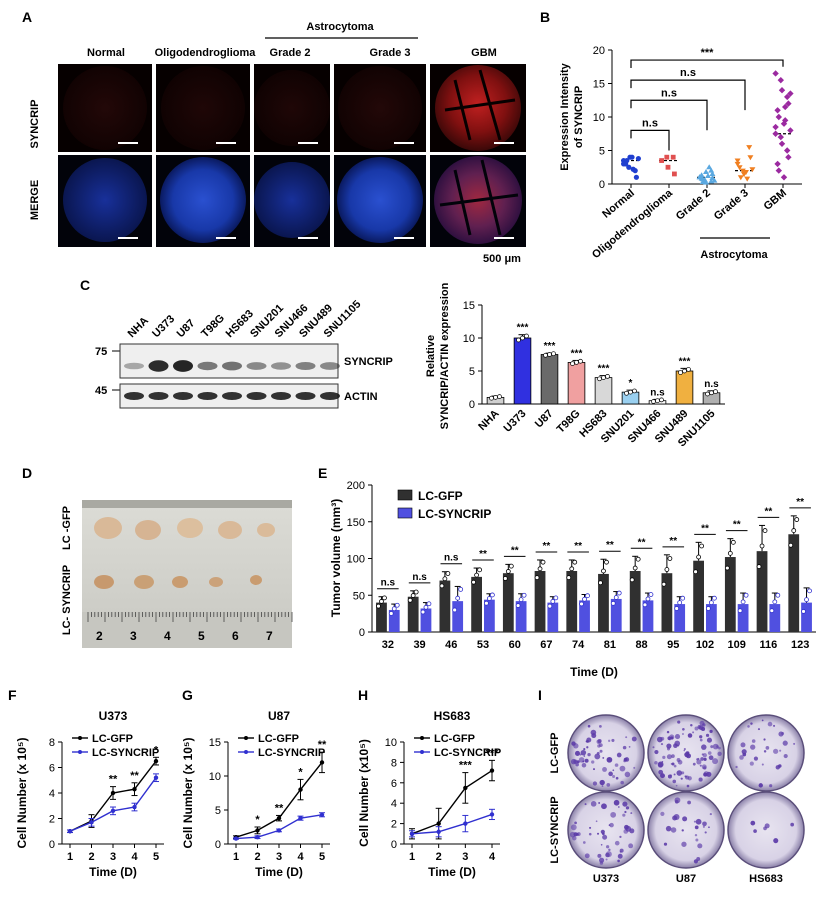 Image resolution: width=824 pixels, height=897 pixels. What do you see at coordinates (322, 857) in the screenshot?
I see `x-tick-label: 5` at bounding box center [322, 857].